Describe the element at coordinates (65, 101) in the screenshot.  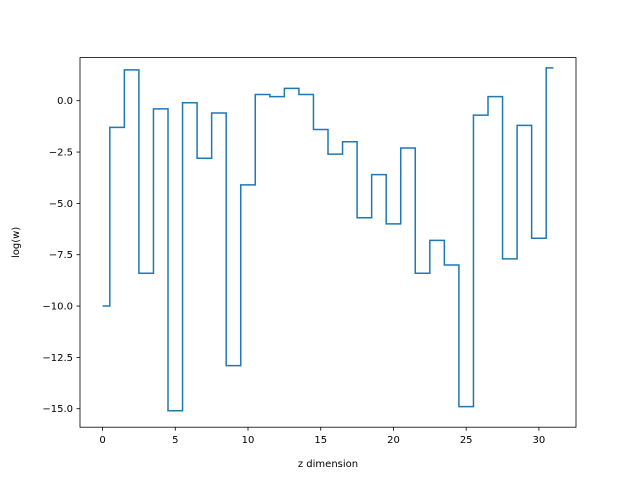
I see `y-tick-label: 0.0` at that location.